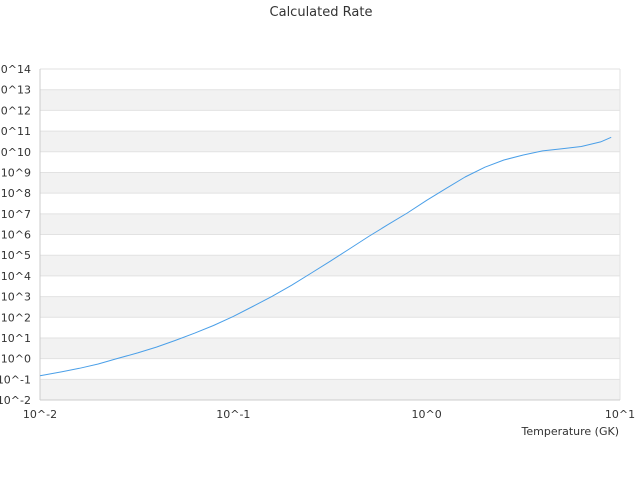 This screenshot has height=480, width=640. What do you see at coordinates (427, 414) in the screenshot?
I see `x-tick-label: 10^0` at bounding box center [427, 414].